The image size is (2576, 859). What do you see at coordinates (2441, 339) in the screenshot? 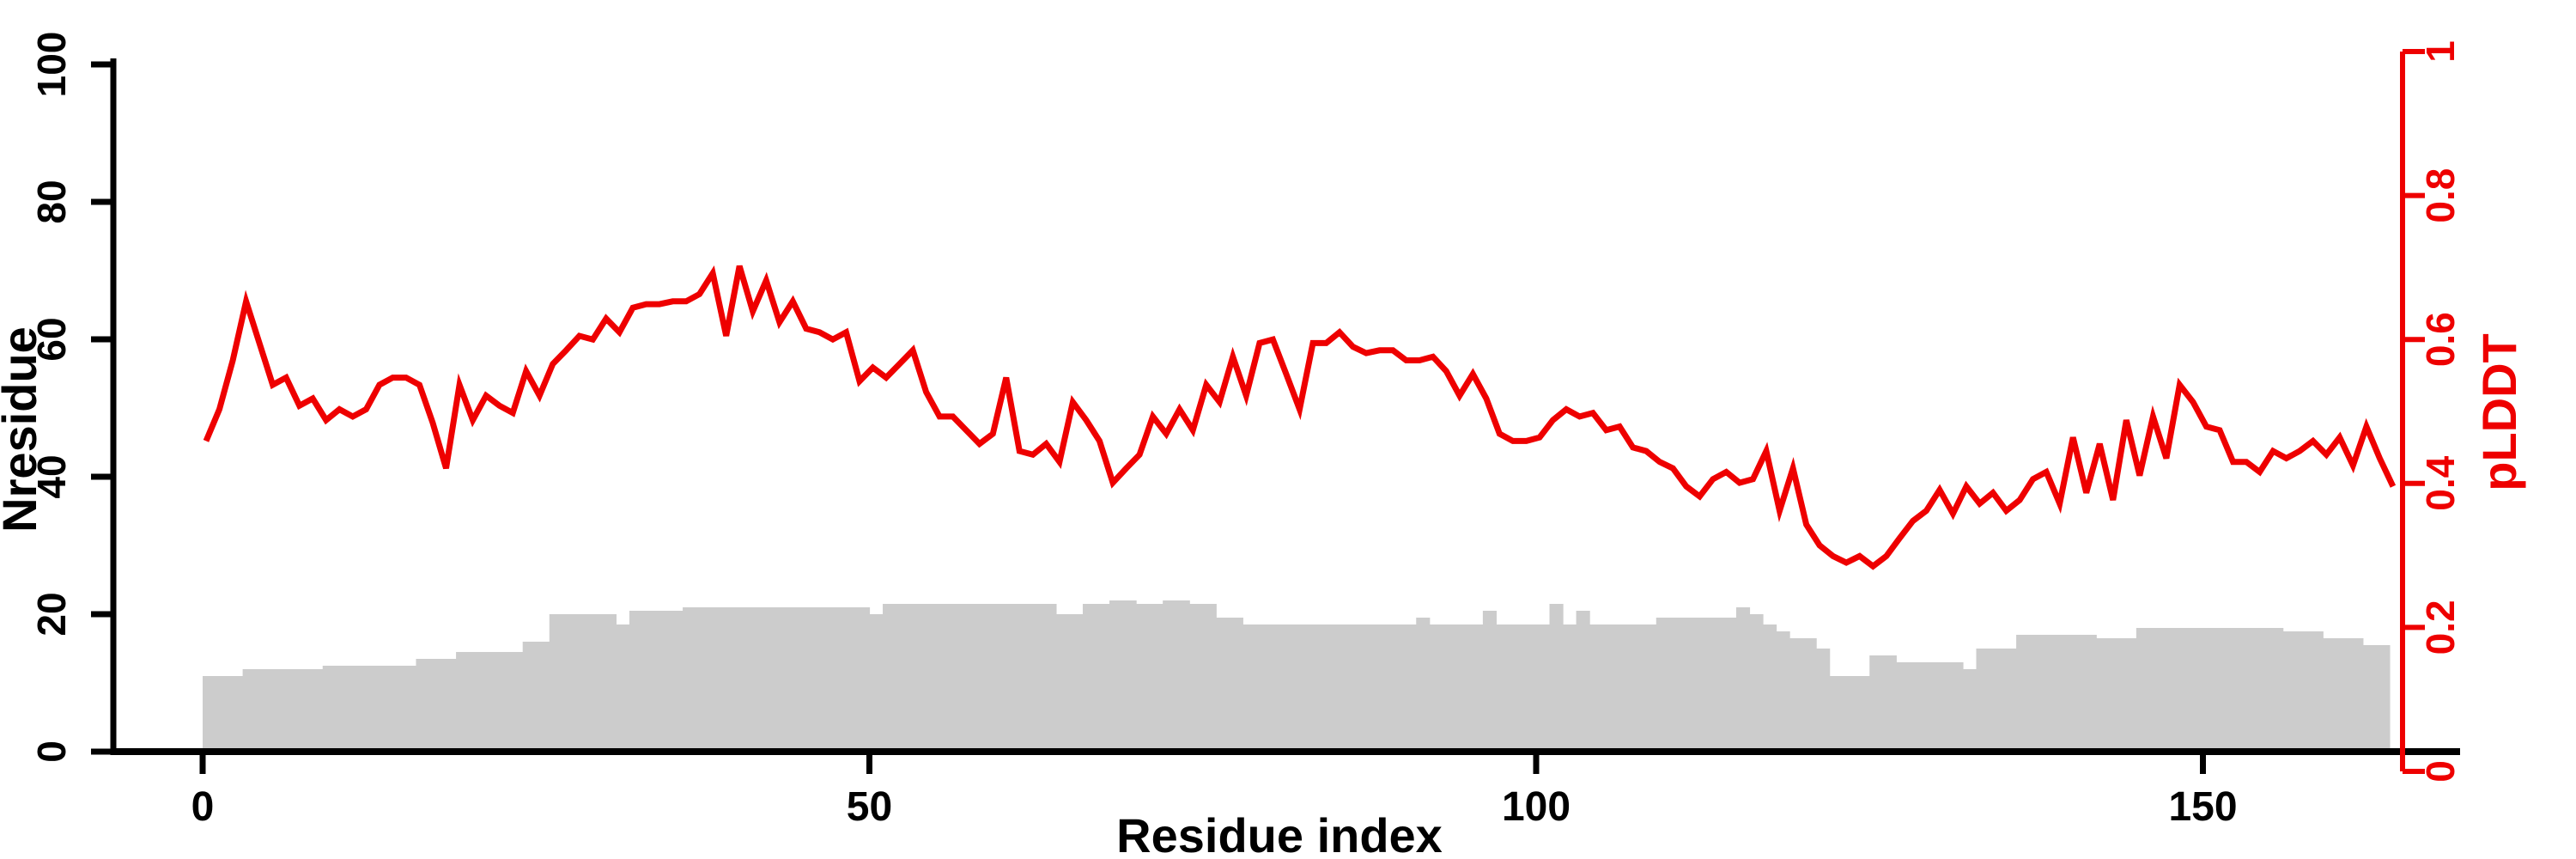
I see `y-axis-right-tick-label: 0.6` at bounding box center [2441, 339].